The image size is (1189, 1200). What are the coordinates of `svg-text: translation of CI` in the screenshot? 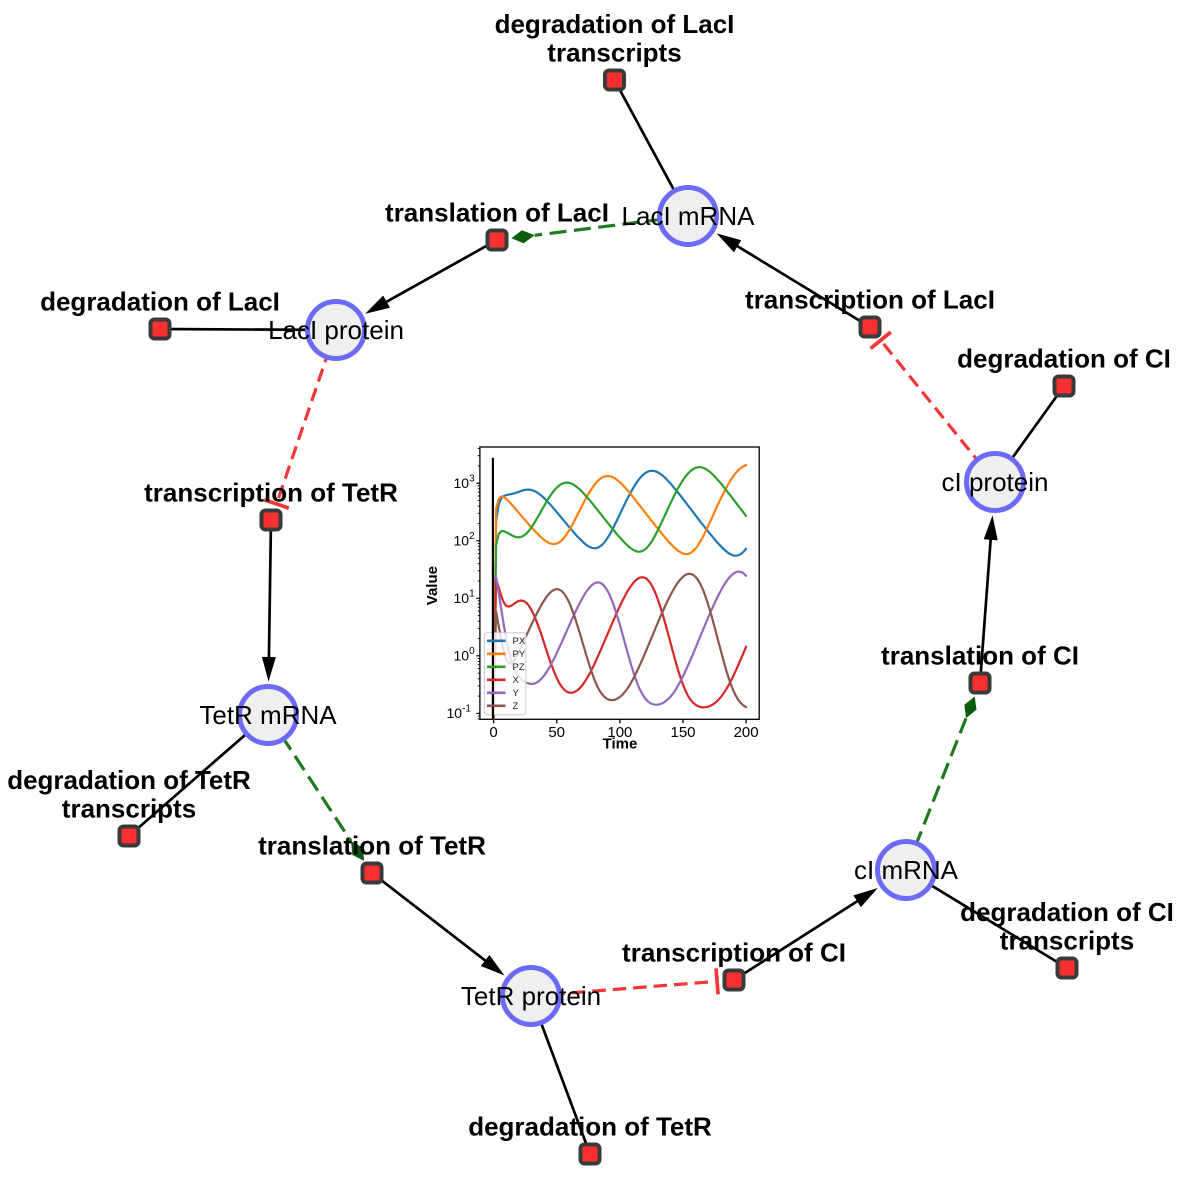 It's located at (980, 656).